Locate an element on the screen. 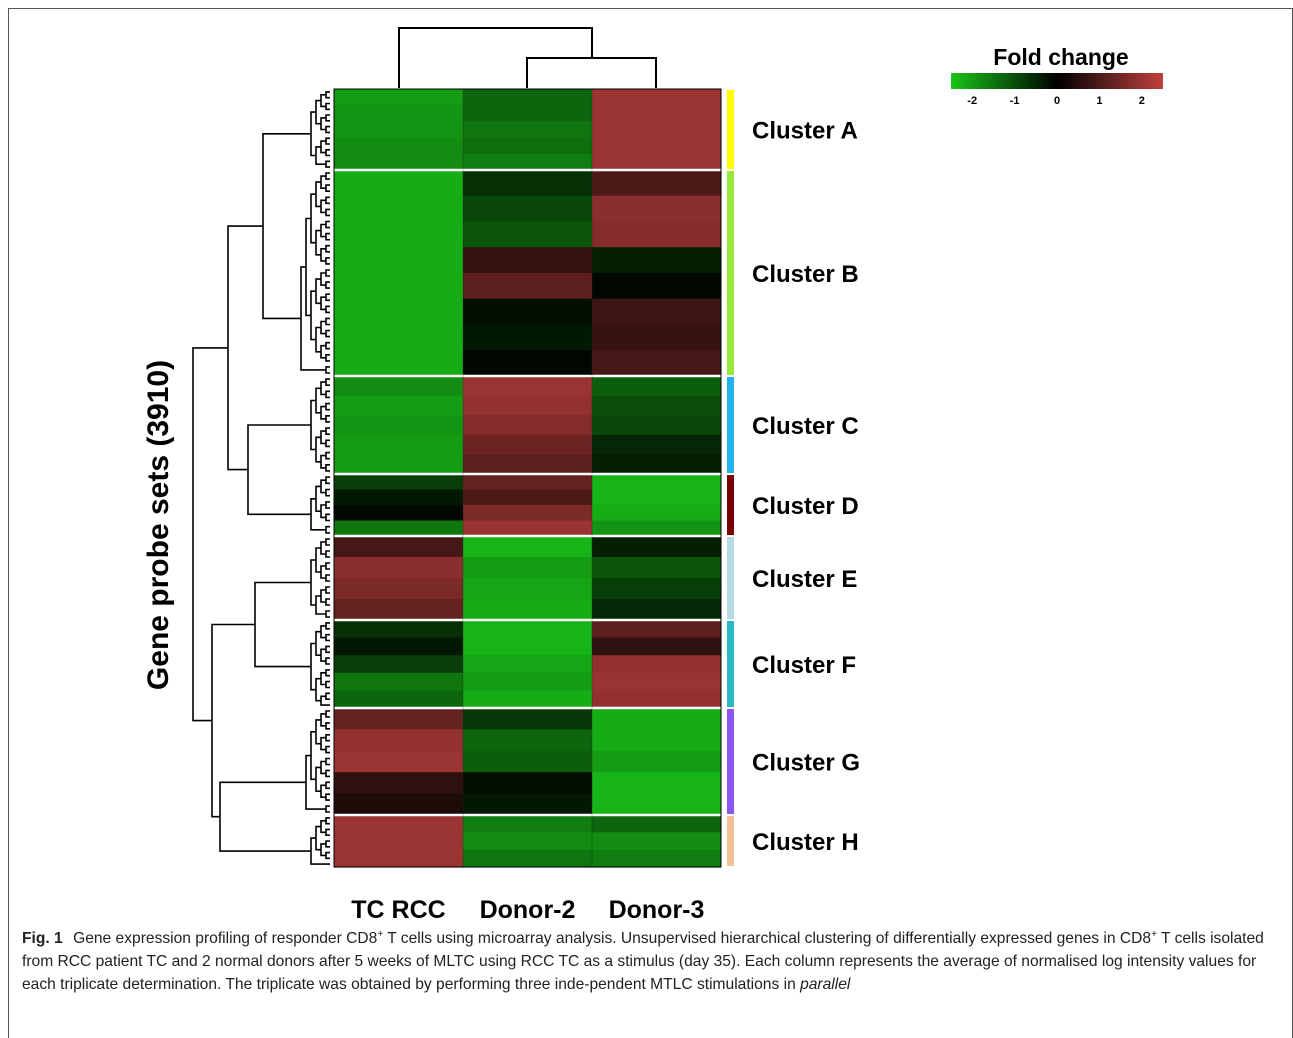 This screenshot has height=1038, width=1293. row-dendrogram is located at coordinates (261, 478).